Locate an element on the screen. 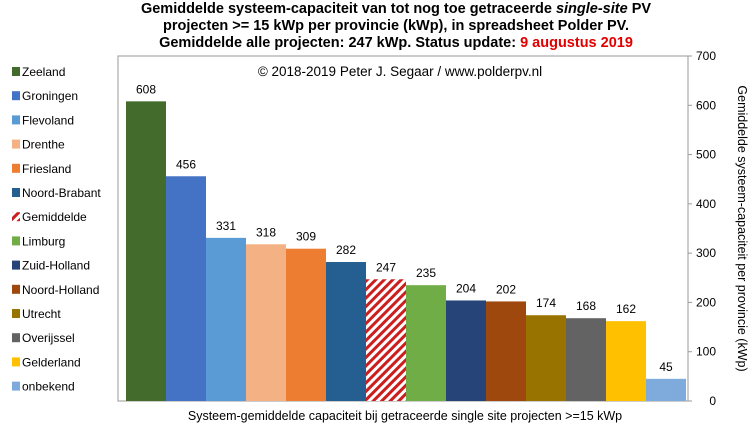  value-label-utrecht: 174 is located at coordinates (546, 303).